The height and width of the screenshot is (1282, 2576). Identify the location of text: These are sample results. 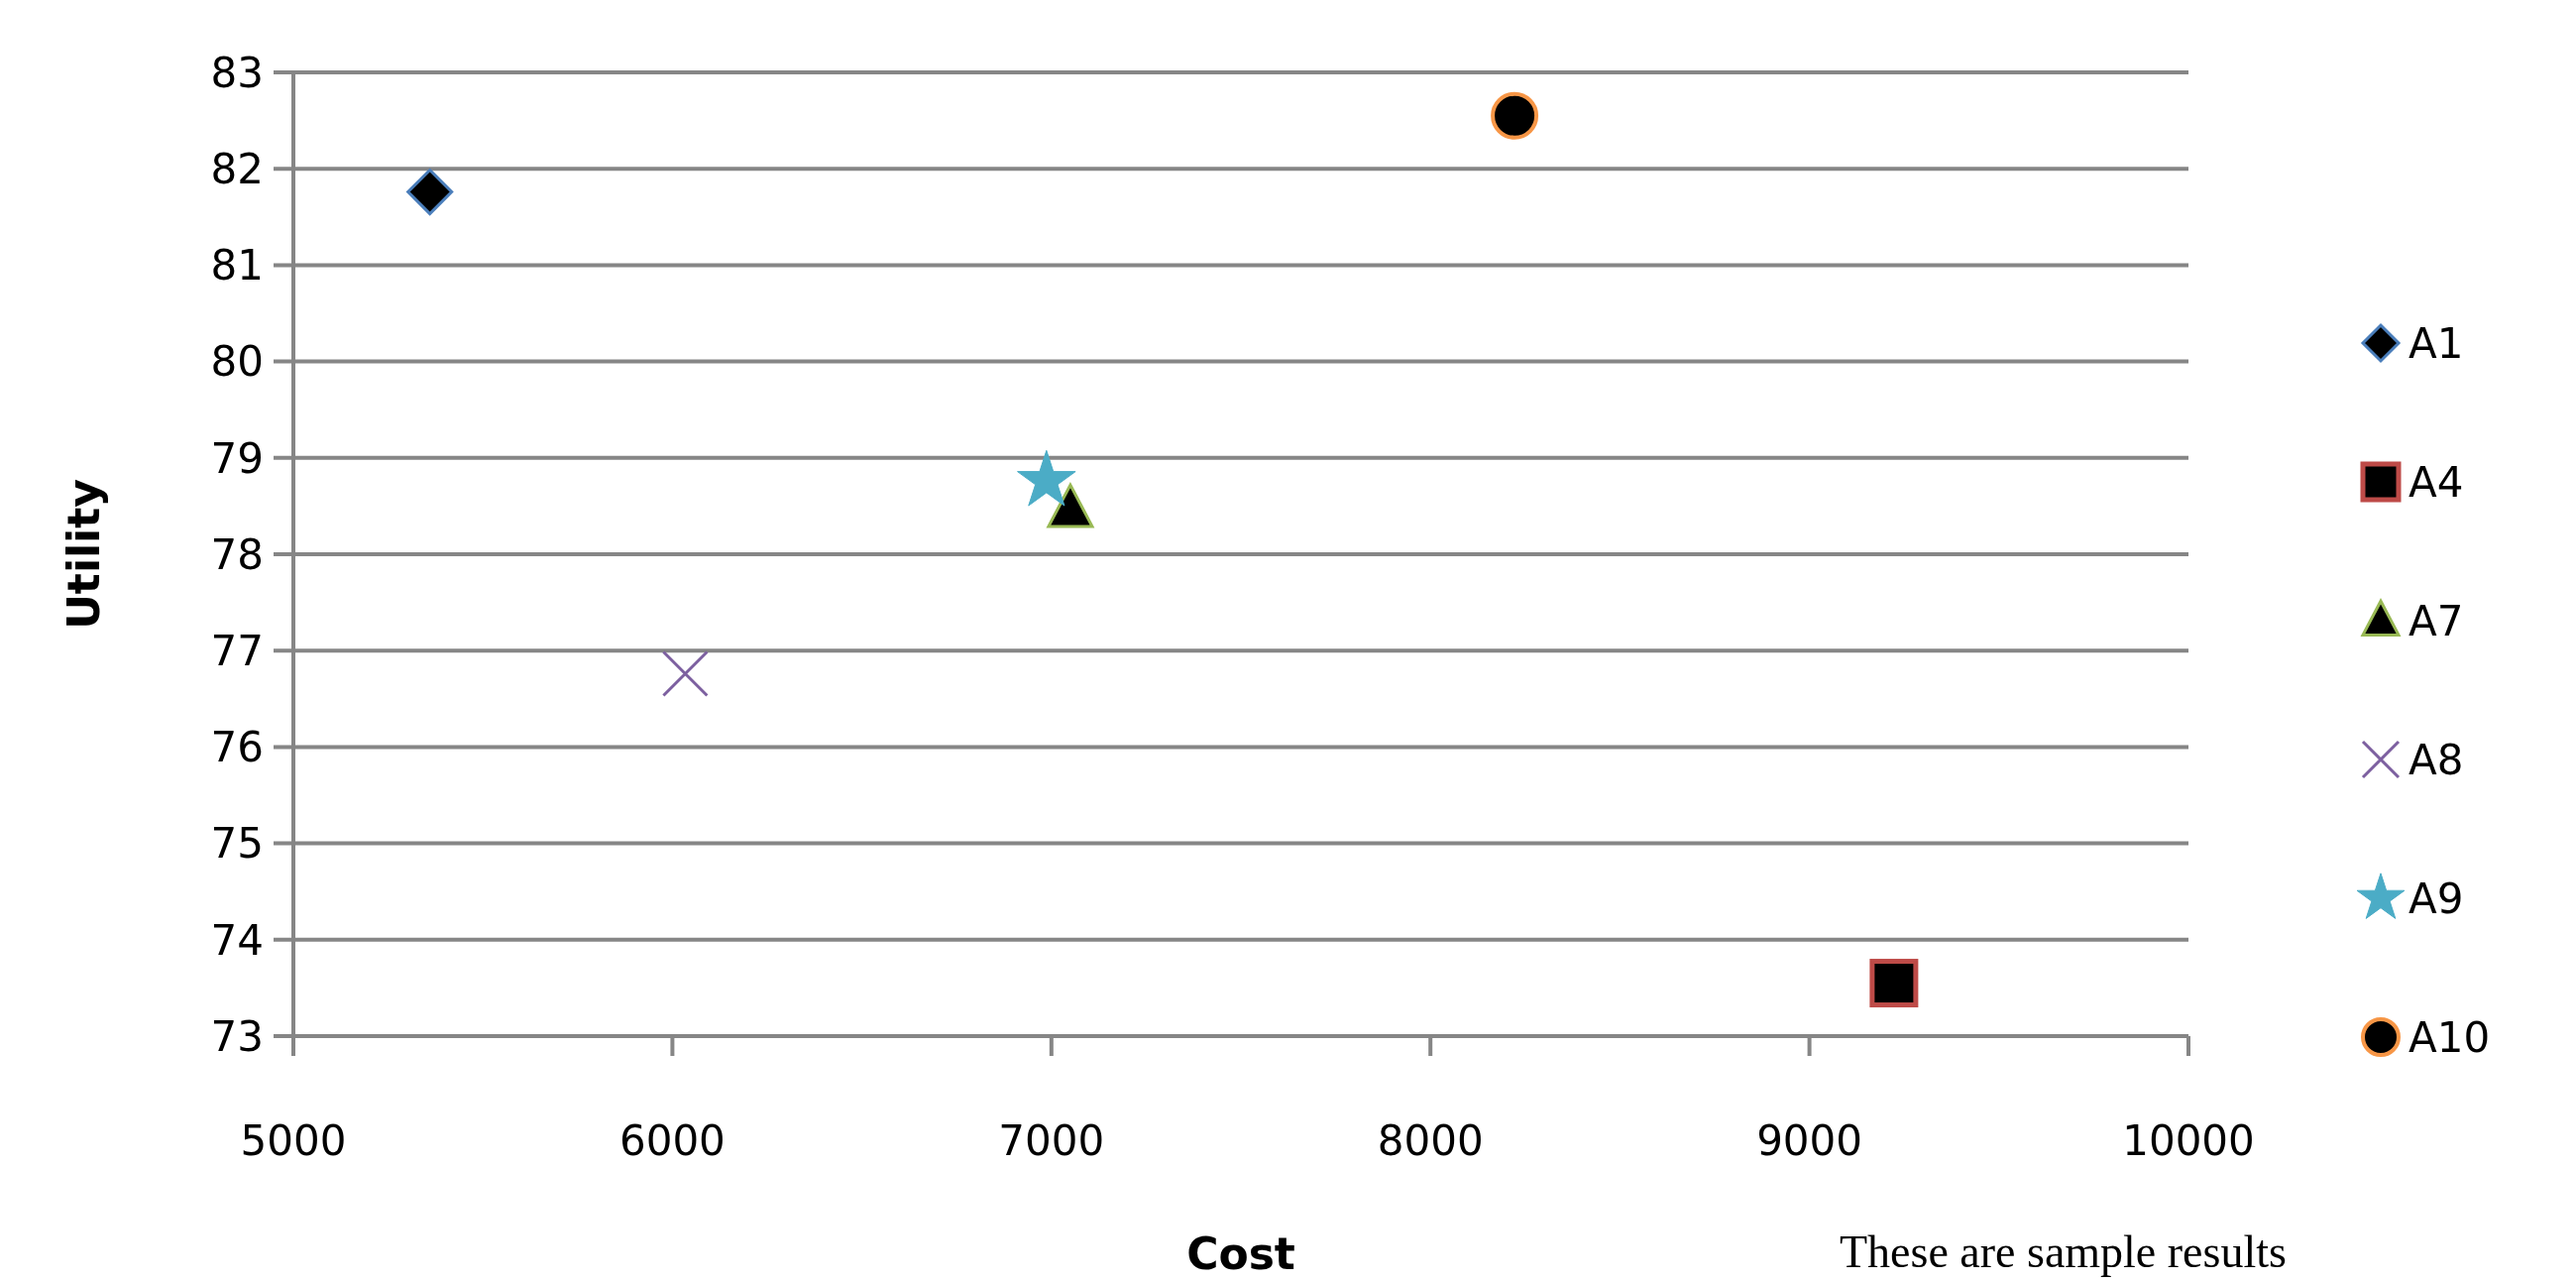
(2063, 1251).